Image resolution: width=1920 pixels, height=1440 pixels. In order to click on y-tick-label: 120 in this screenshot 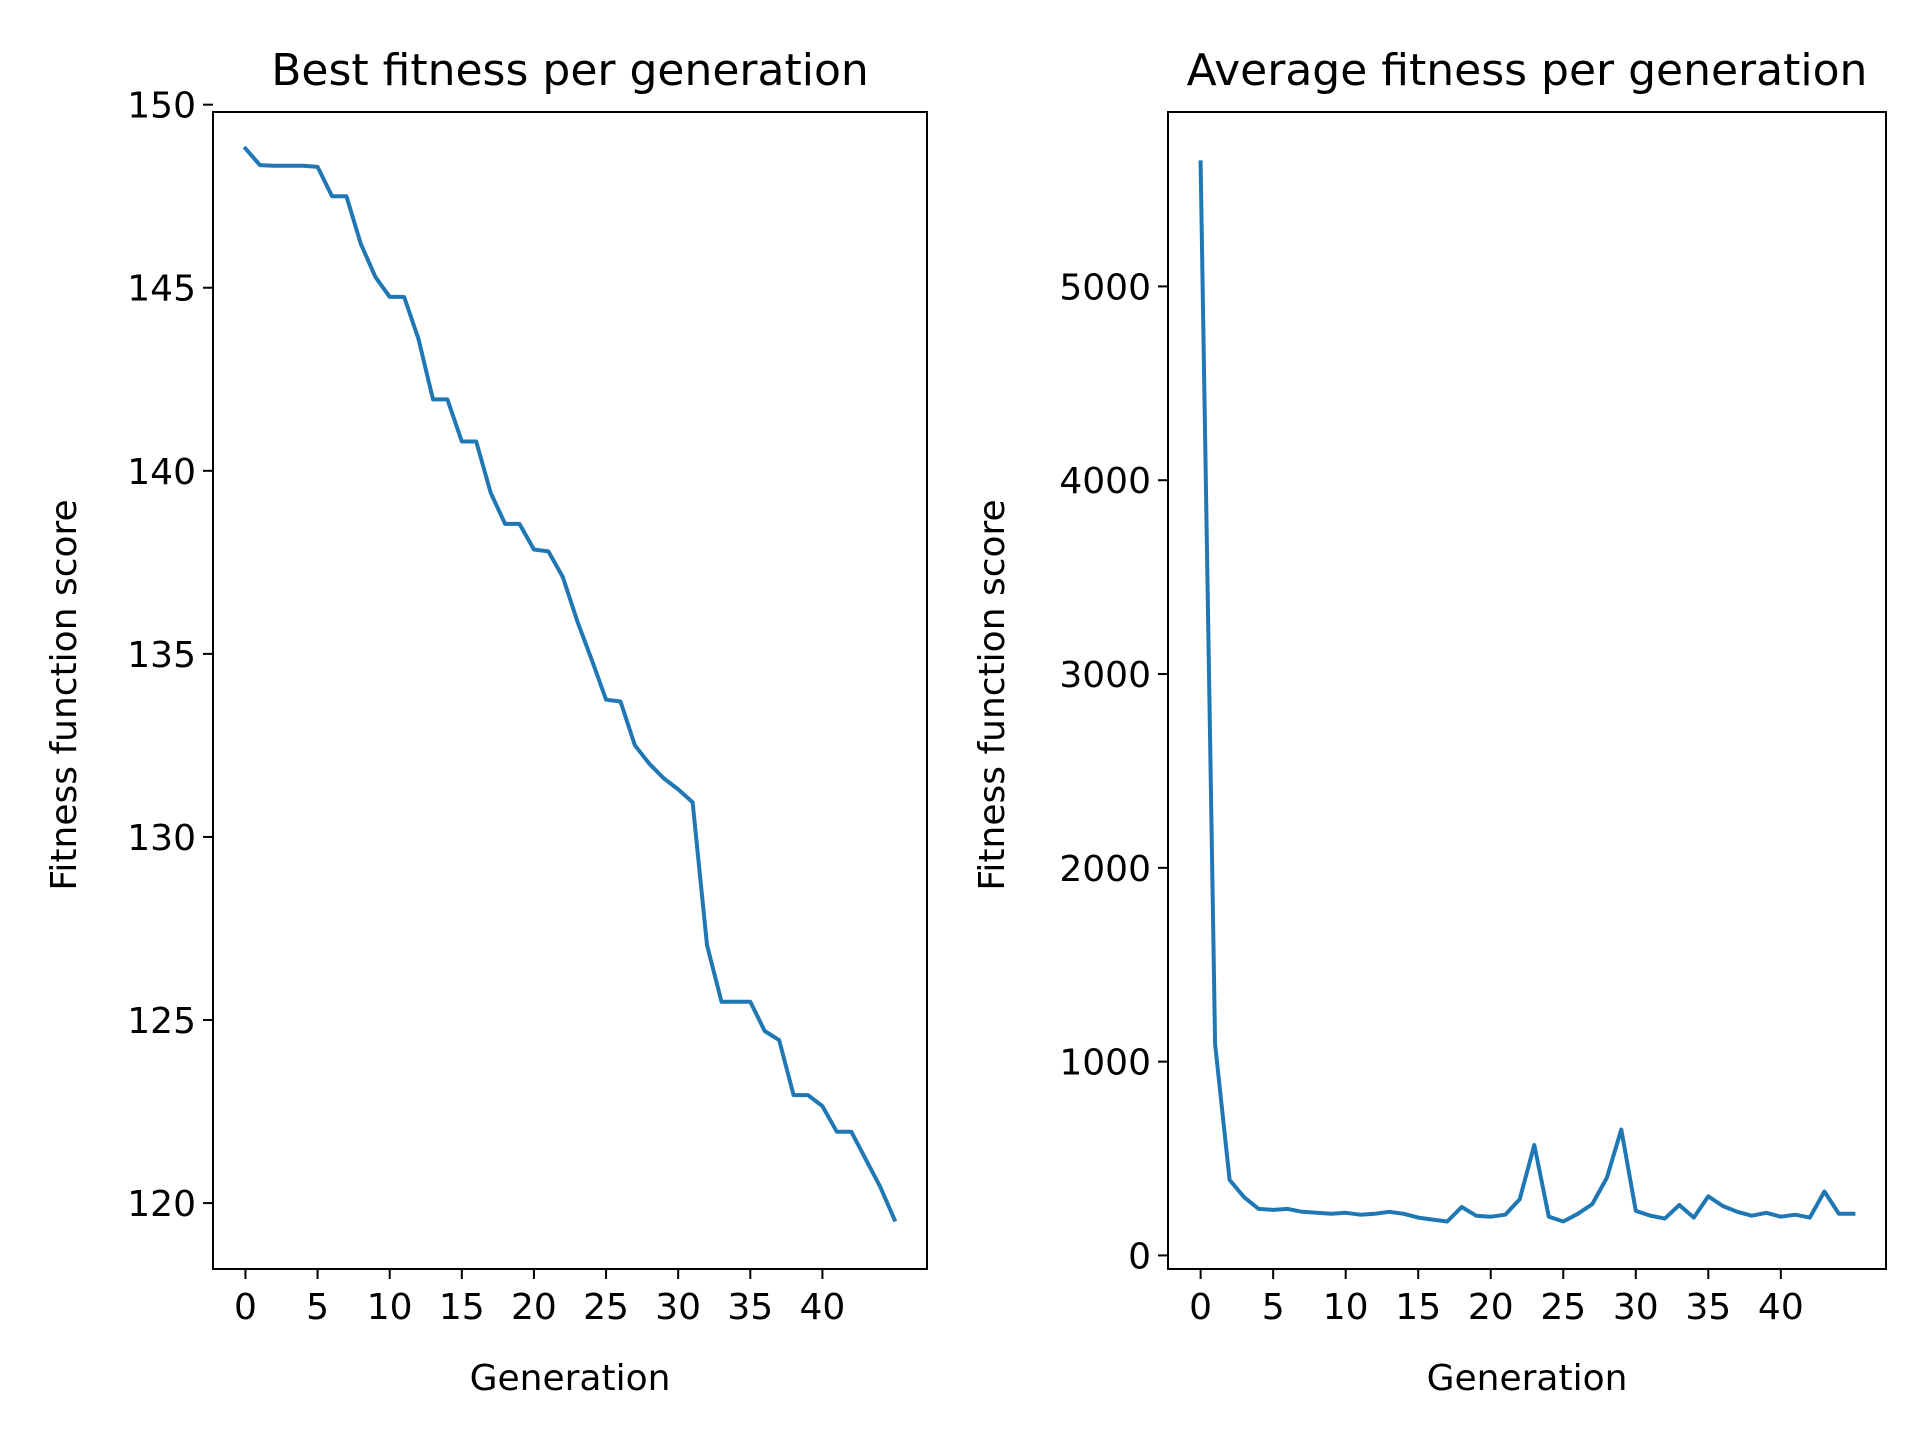, I will do `click(161, 1204)`.